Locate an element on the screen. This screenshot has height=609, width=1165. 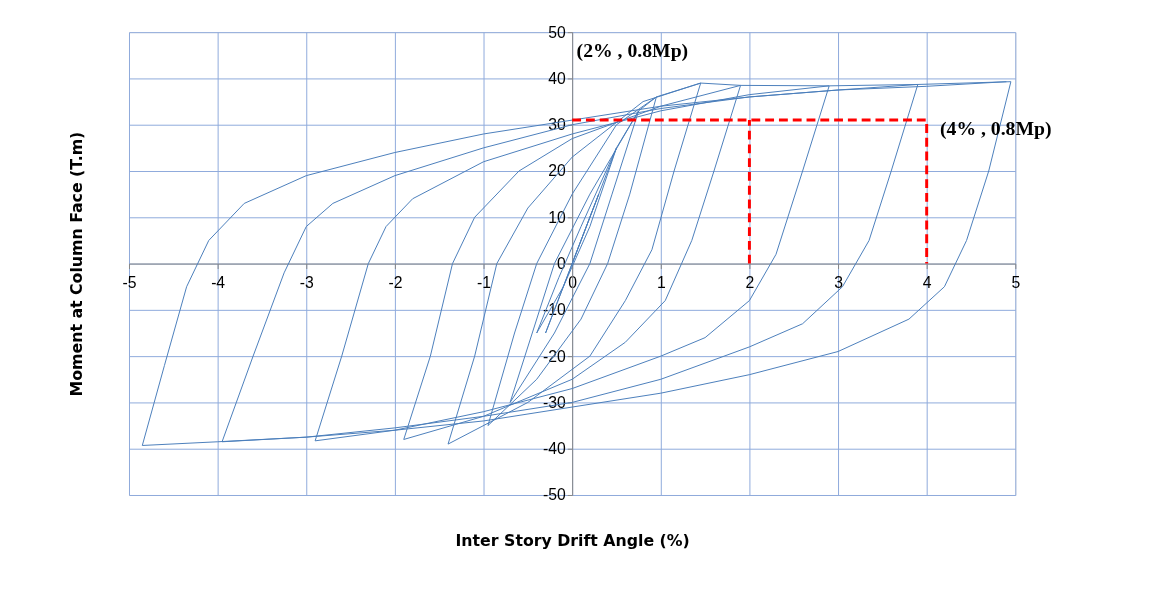
y-tick-label: 20 is located at coordinates (557, 171).